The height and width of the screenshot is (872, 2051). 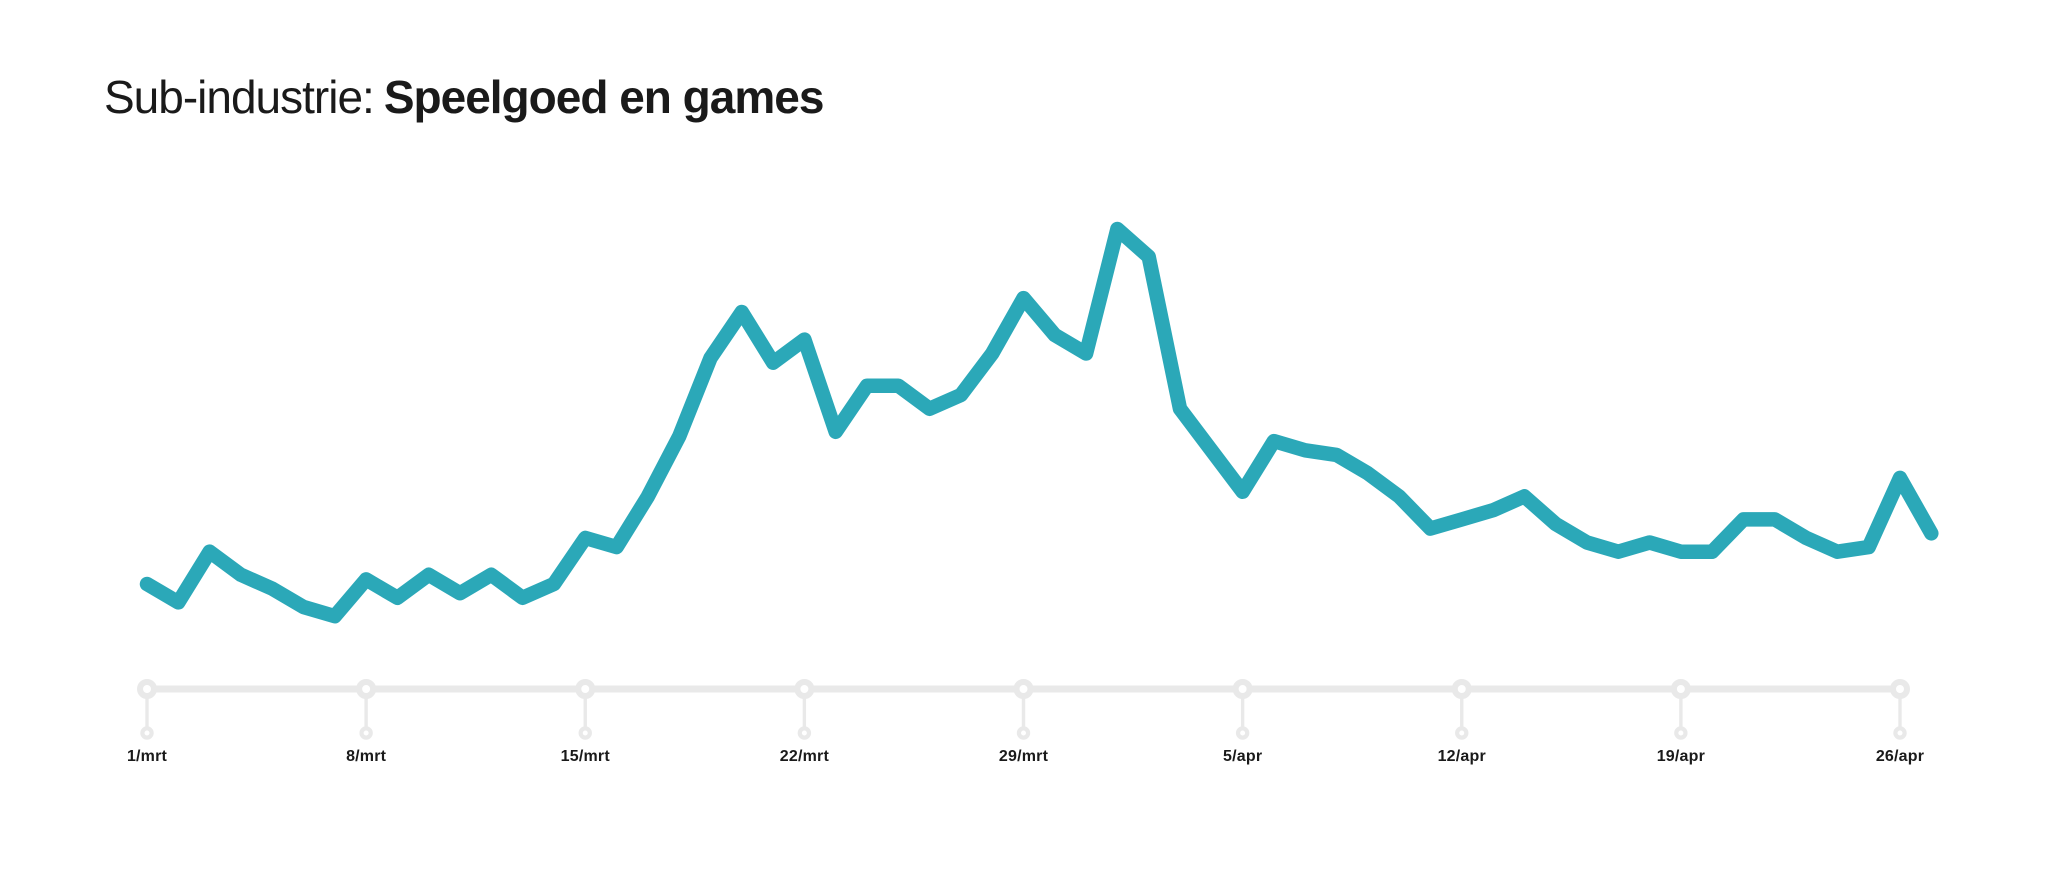 What do you see at coordinates (604, 97) in the screenshot?
I see `title-highlight: Speelgoed en games` at bounding box center [604, 97].